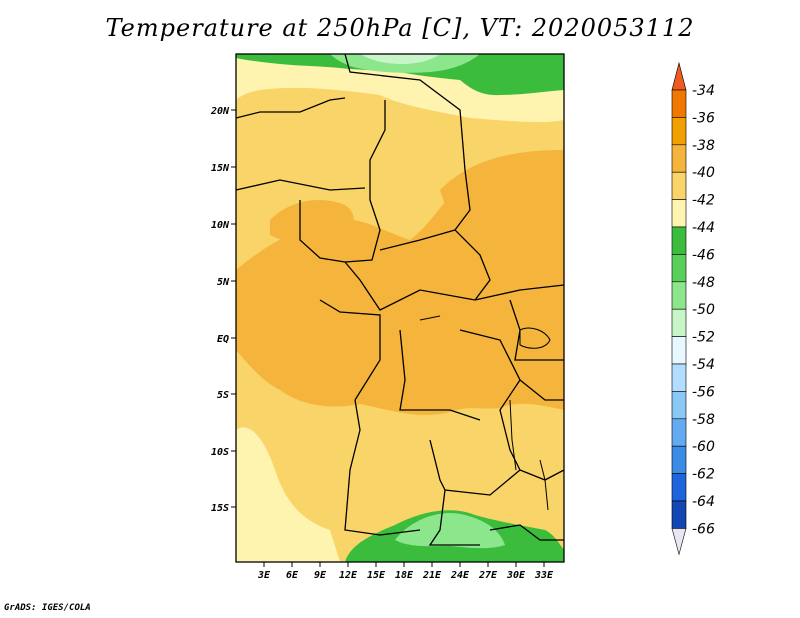  I want to click on lon-label: 15E, so click(376, 575).